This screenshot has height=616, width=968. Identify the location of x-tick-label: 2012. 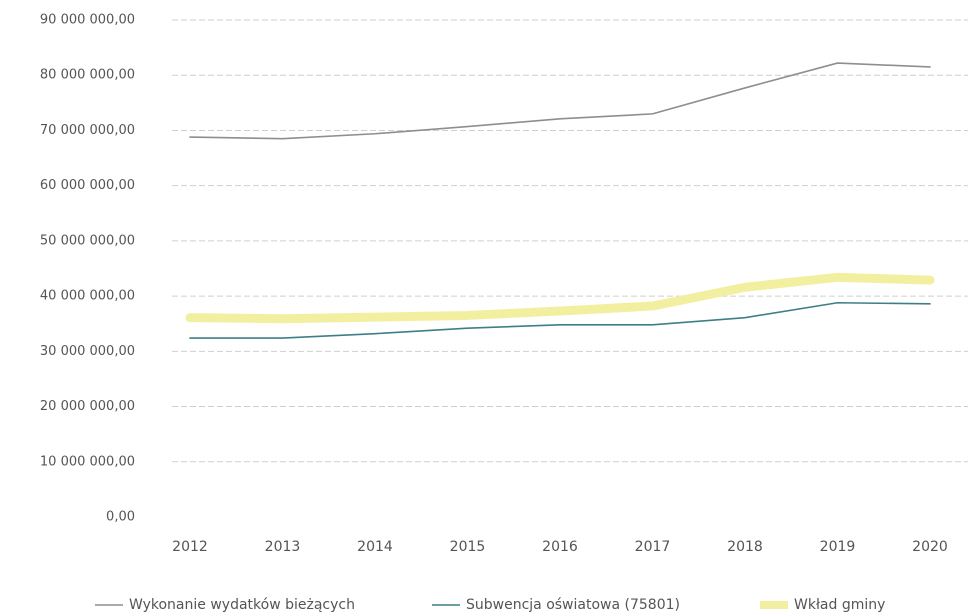
(190, 547).